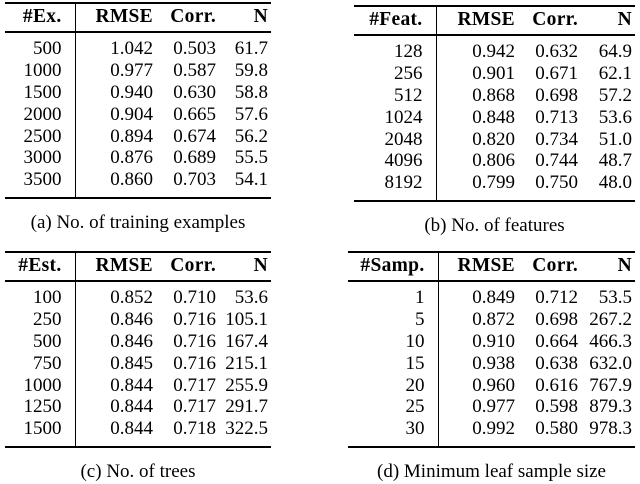  Describe the element at coordinates (40, 385) in the screenshot. I see `param-value-cell: 1000` at that location.